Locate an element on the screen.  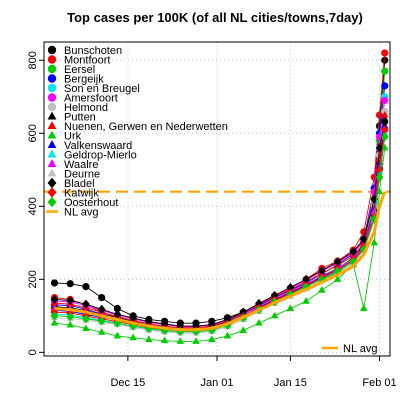
legend-item-2: Eersel is located at coordinates (71, 70).